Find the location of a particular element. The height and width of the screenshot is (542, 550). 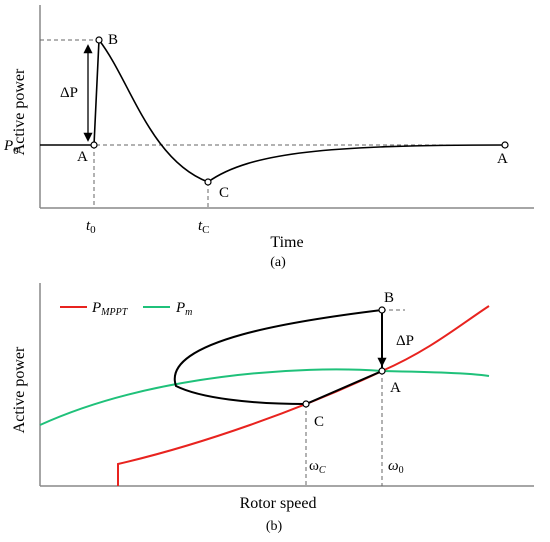

panel-a-x-axis-label: Time is located at coordinates (286, 242).